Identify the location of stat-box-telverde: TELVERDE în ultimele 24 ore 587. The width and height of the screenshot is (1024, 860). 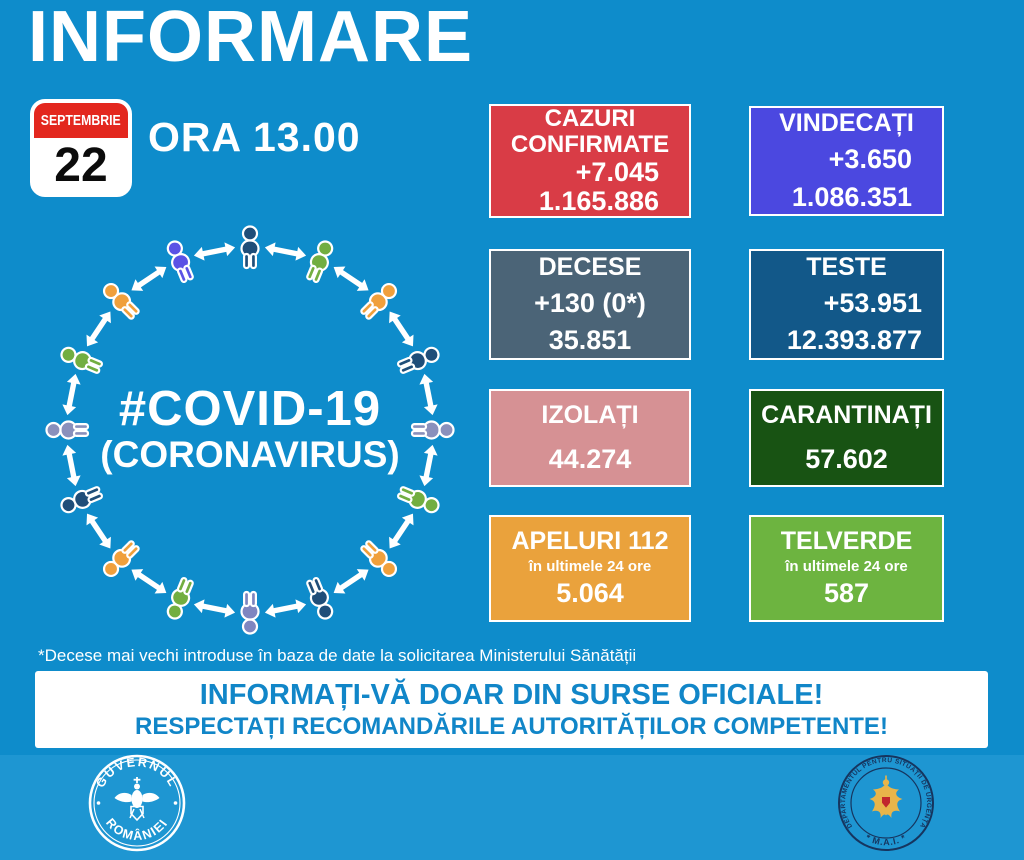
(846, 568).